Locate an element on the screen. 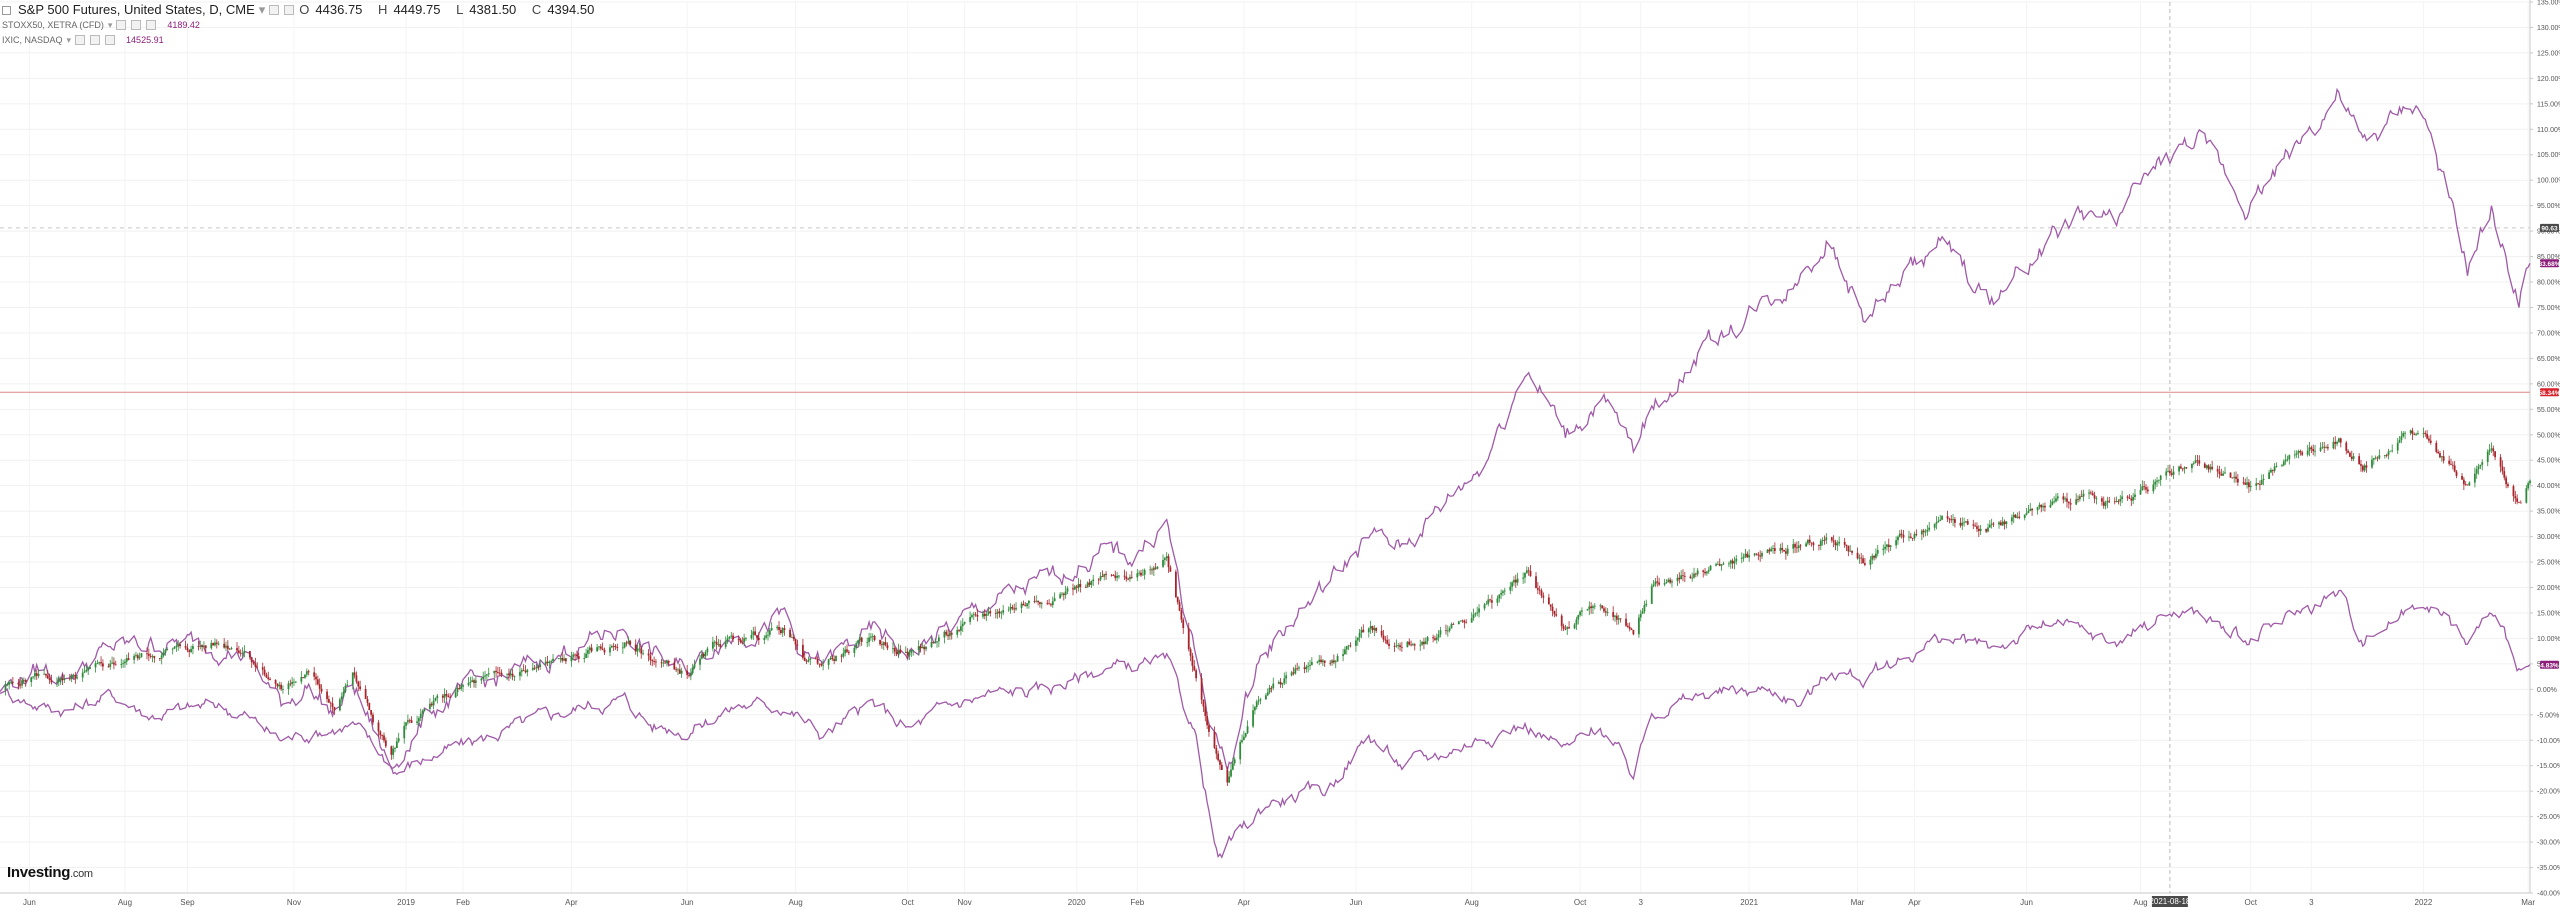 This screenshot has width=2560, height=907. legend-row-stoxx50: STOXX50, XETRA (CFD) ▾ 4189.42 is located at coordinates (304, 25).